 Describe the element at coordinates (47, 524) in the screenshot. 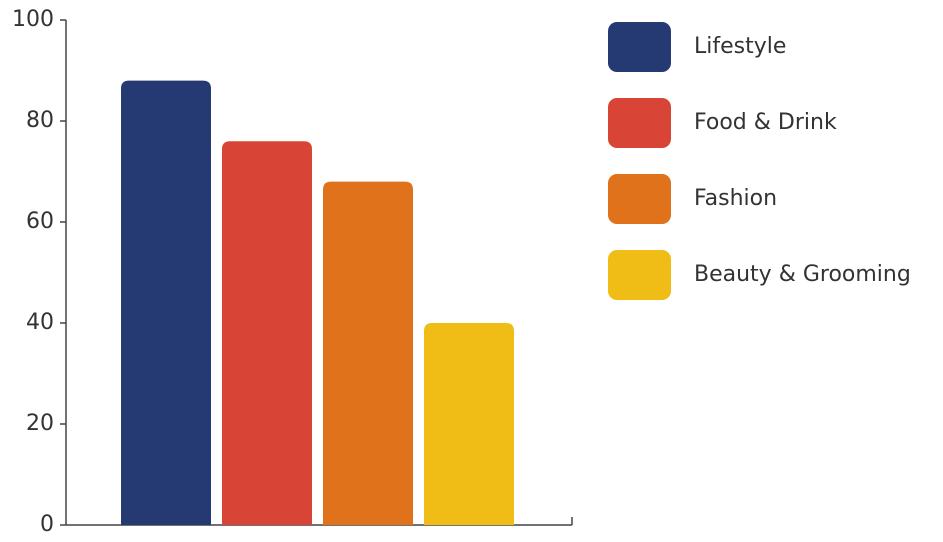

I see `y-tick-label: 0` at that location.